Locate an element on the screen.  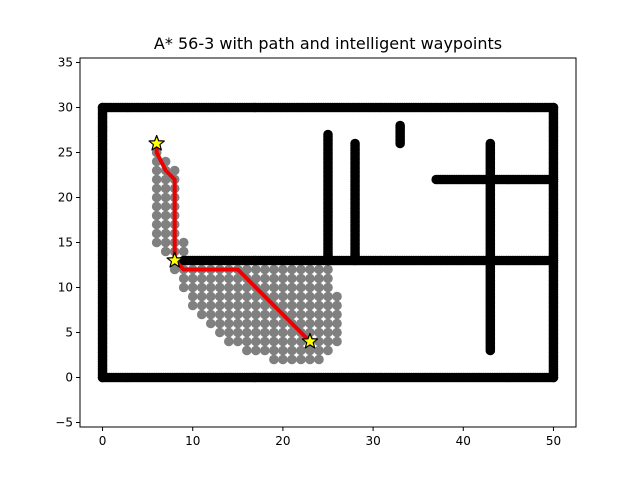
x-tick-label: 50 is located at coordinates (553, 441).